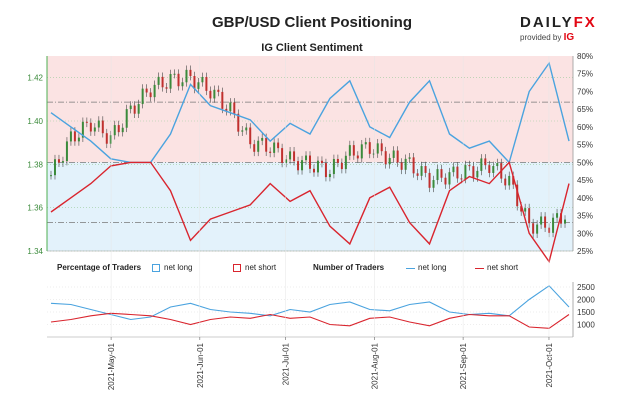 Image resolution: width=624 pixels, height=416 pixels. I want to click on chart-title: IG Client Sentiment, so click(312, 48).